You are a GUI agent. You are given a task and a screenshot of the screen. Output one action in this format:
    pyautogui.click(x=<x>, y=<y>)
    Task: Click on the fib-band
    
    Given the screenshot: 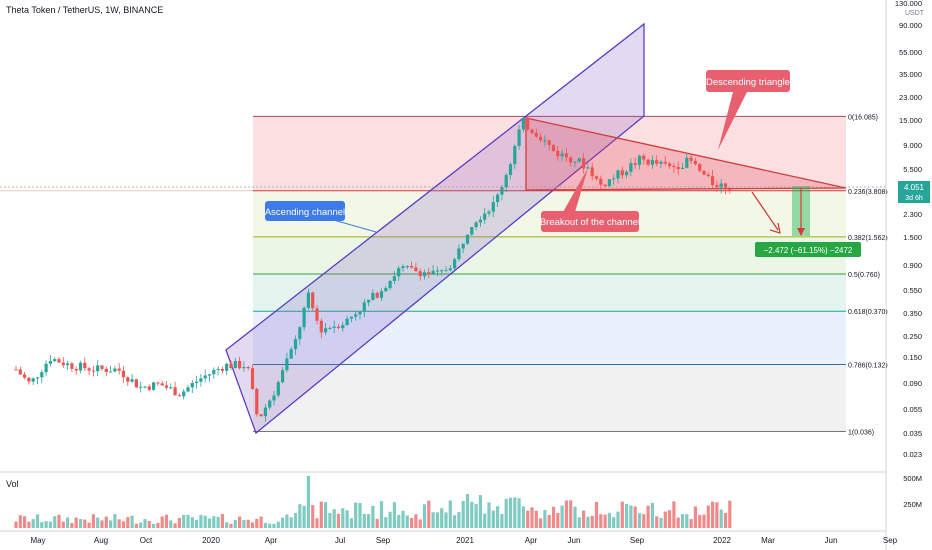 What is the action you would take?
    pyautogui.click(x=549, y=398)
    